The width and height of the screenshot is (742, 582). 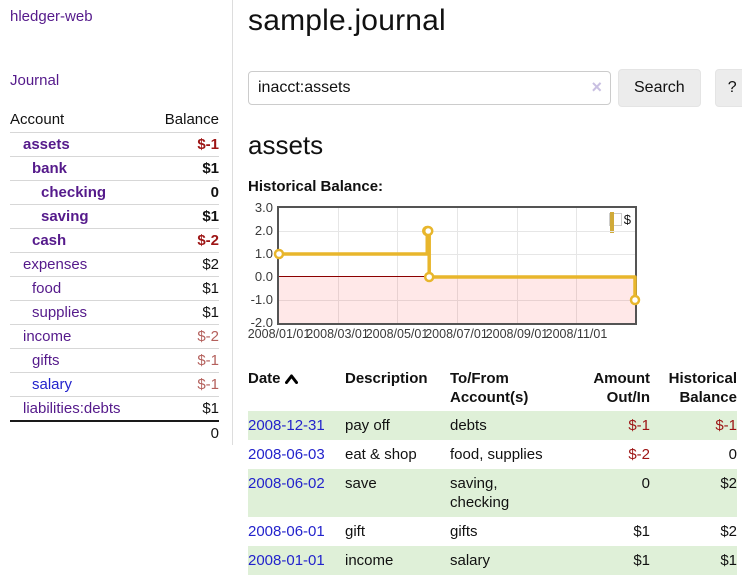 I want to click on y-axis-tick-label: 1.0, so click(x=263, y=253).